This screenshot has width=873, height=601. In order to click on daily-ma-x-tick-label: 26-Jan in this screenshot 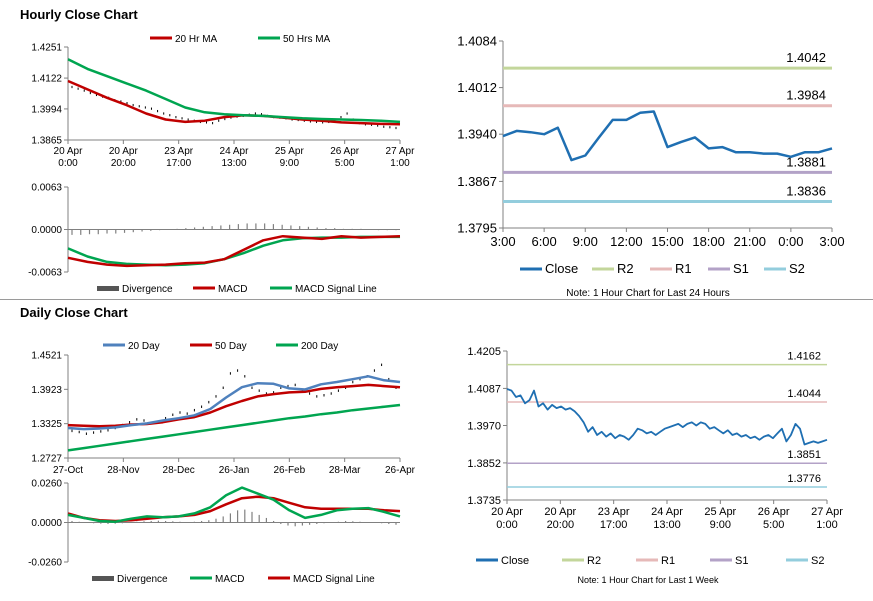, I will do `click(234, 470)`.